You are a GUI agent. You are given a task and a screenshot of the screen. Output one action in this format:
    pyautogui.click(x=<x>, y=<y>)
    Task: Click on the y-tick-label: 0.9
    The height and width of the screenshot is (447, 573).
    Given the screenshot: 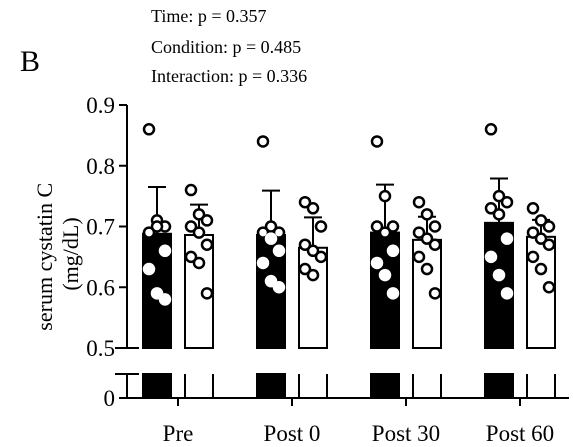 What is the action you would take?
    pyautogui.click(x=100, y=105)
    